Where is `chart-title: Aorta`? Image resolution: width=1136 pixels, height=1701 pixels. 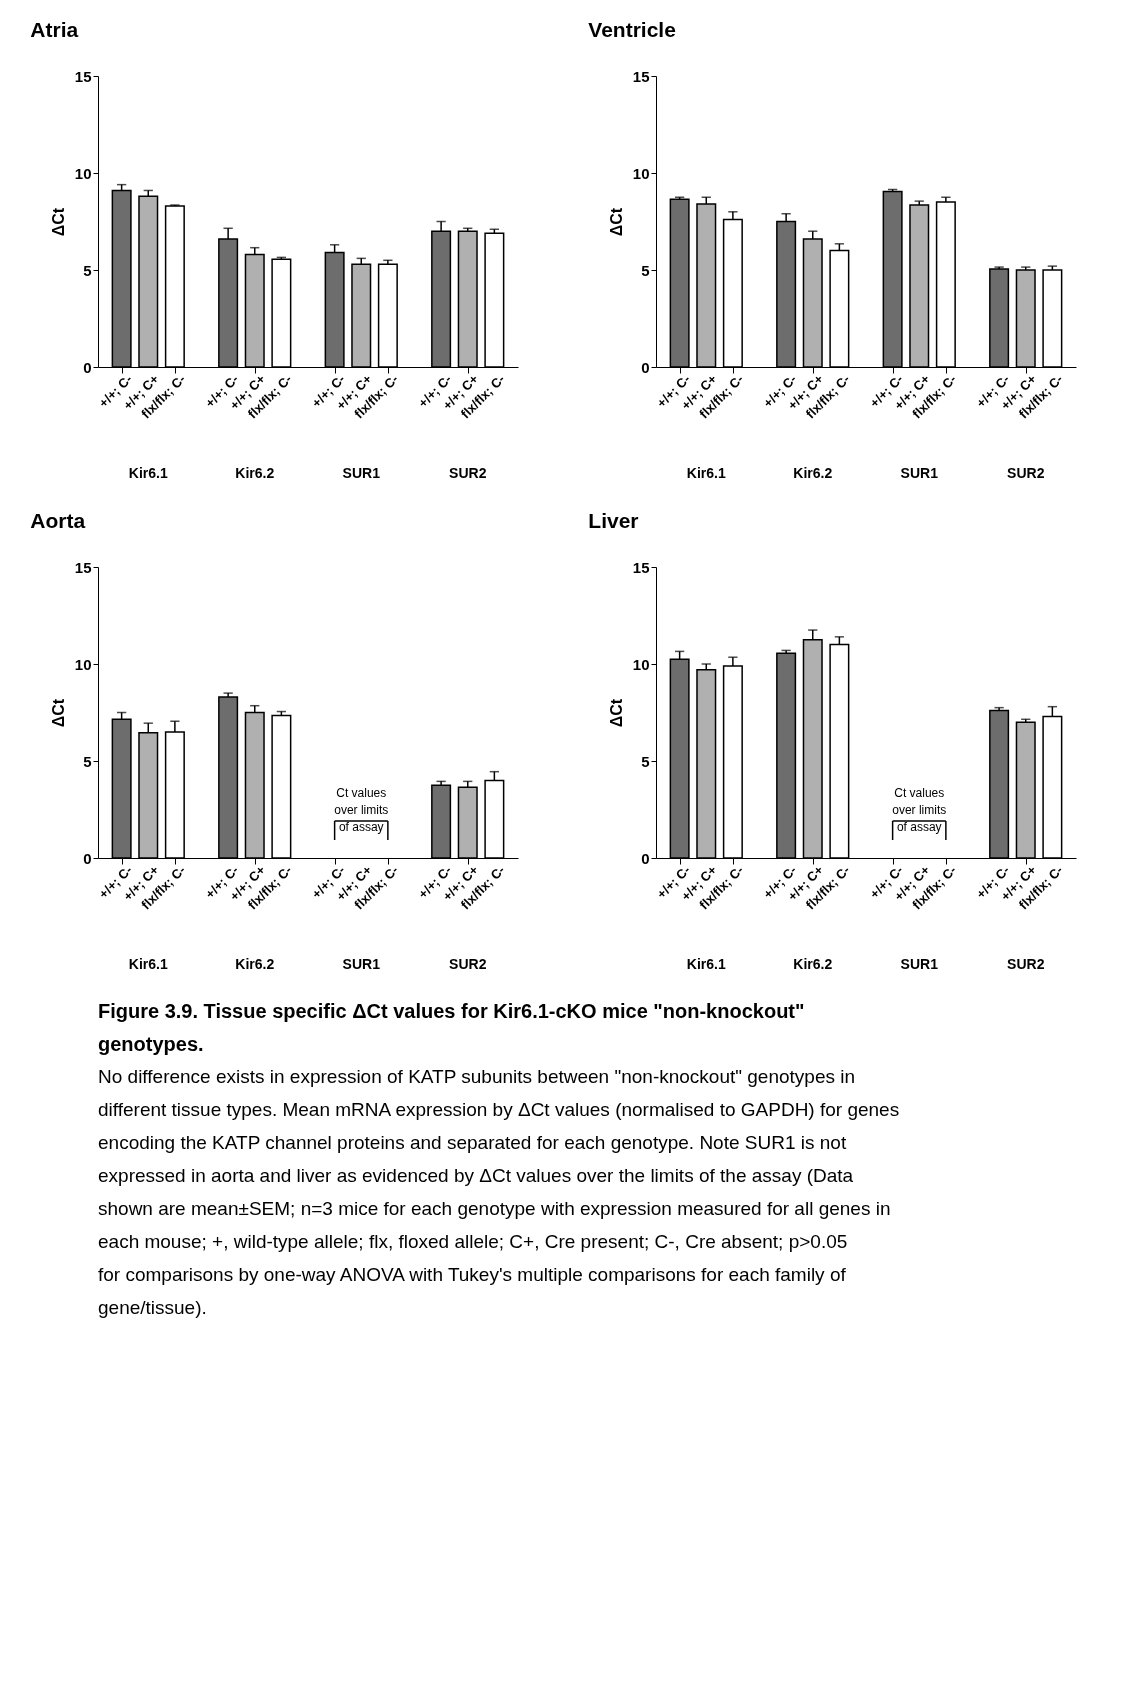 chart-title: Aorta is located at coordinates (58, 520).